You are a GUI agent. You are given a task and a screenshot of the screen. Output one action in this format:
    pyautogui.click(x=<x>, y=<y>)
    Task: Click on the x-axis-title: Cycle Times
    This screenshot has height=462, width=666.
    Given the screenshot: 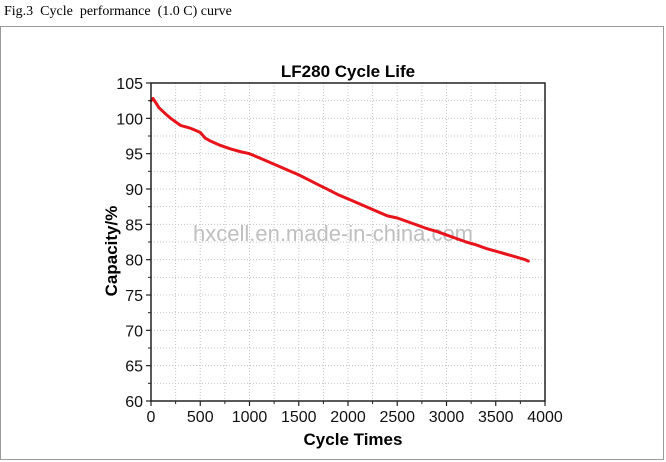 What is the action you would take?
    pyautogui.click(x=353, y=439)
    